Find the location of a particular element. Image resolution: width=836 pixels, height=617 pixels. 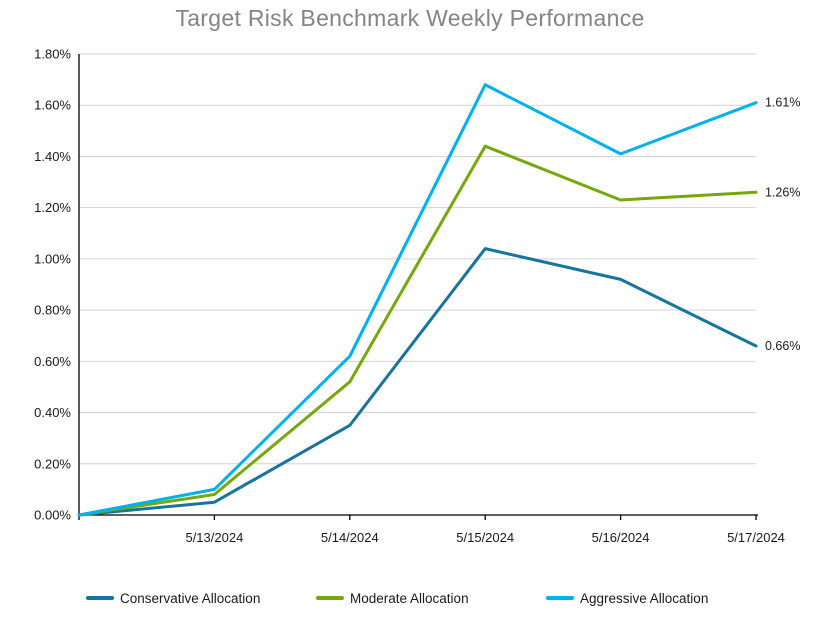

y-tick-label: 0.40% is located at coordinates (52, 412).